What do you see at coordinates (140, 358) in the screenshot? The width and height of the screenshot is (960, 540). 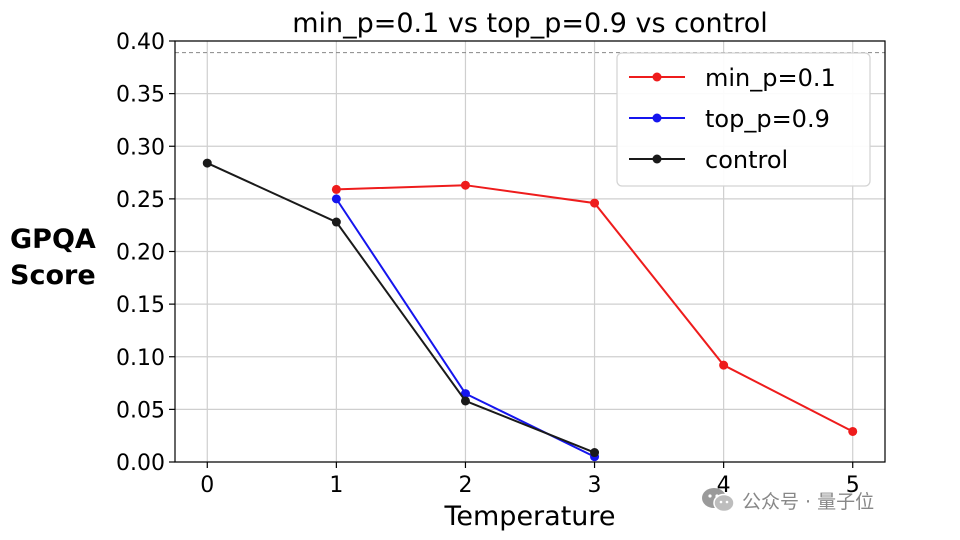 I see `y-tick-label-2: 0.10` at bounding box center [140, 358].